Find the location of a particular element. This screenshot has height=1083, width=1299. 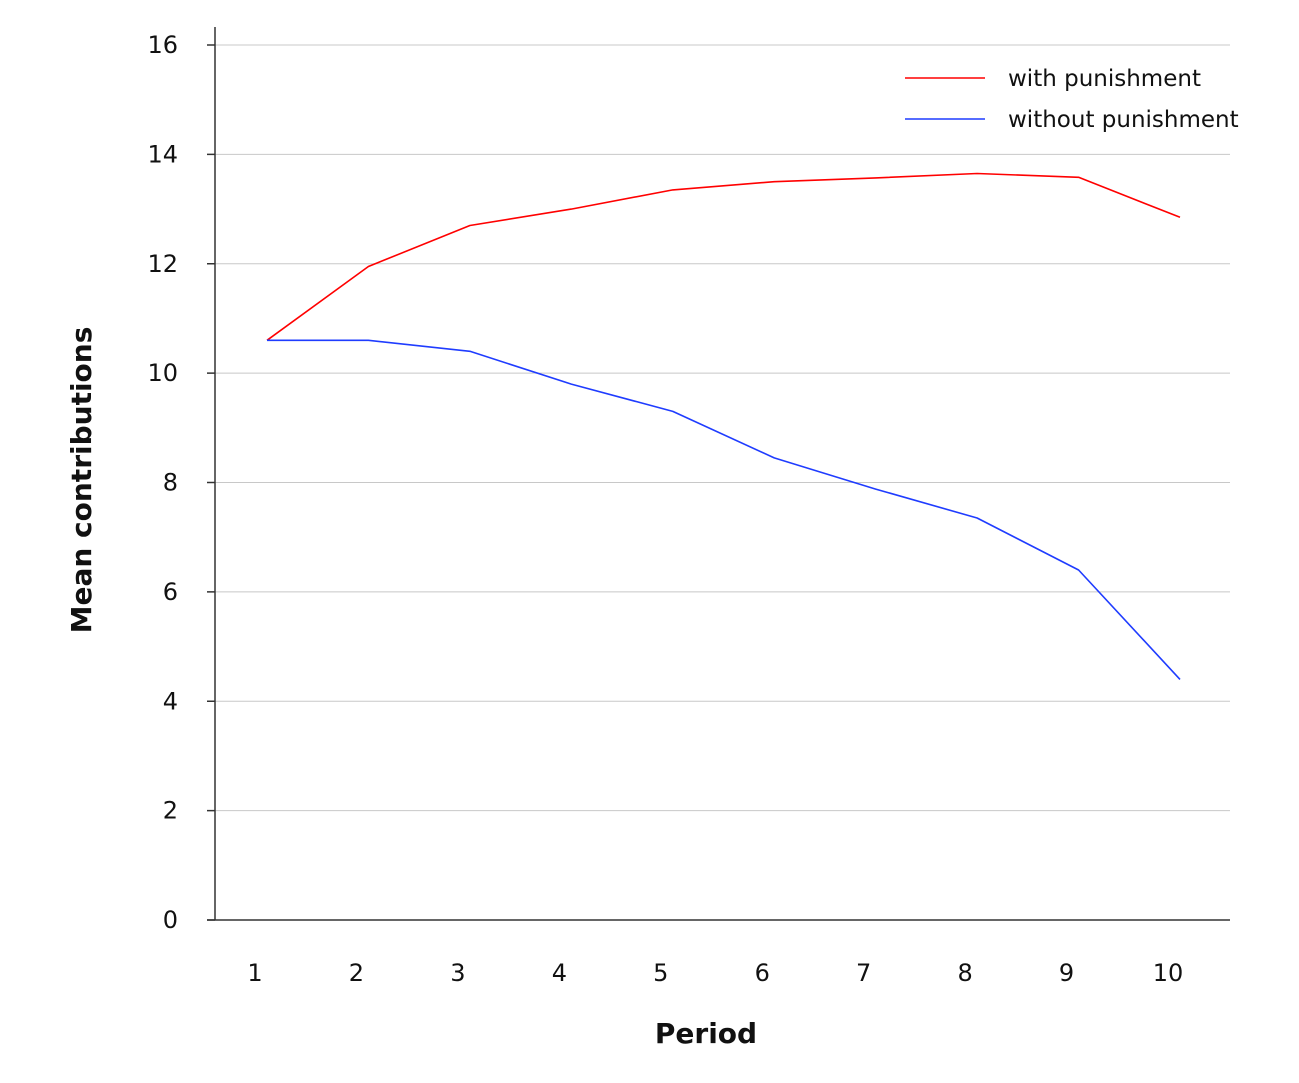

x-tick-label: 2 is located at coordinates (356, 973).